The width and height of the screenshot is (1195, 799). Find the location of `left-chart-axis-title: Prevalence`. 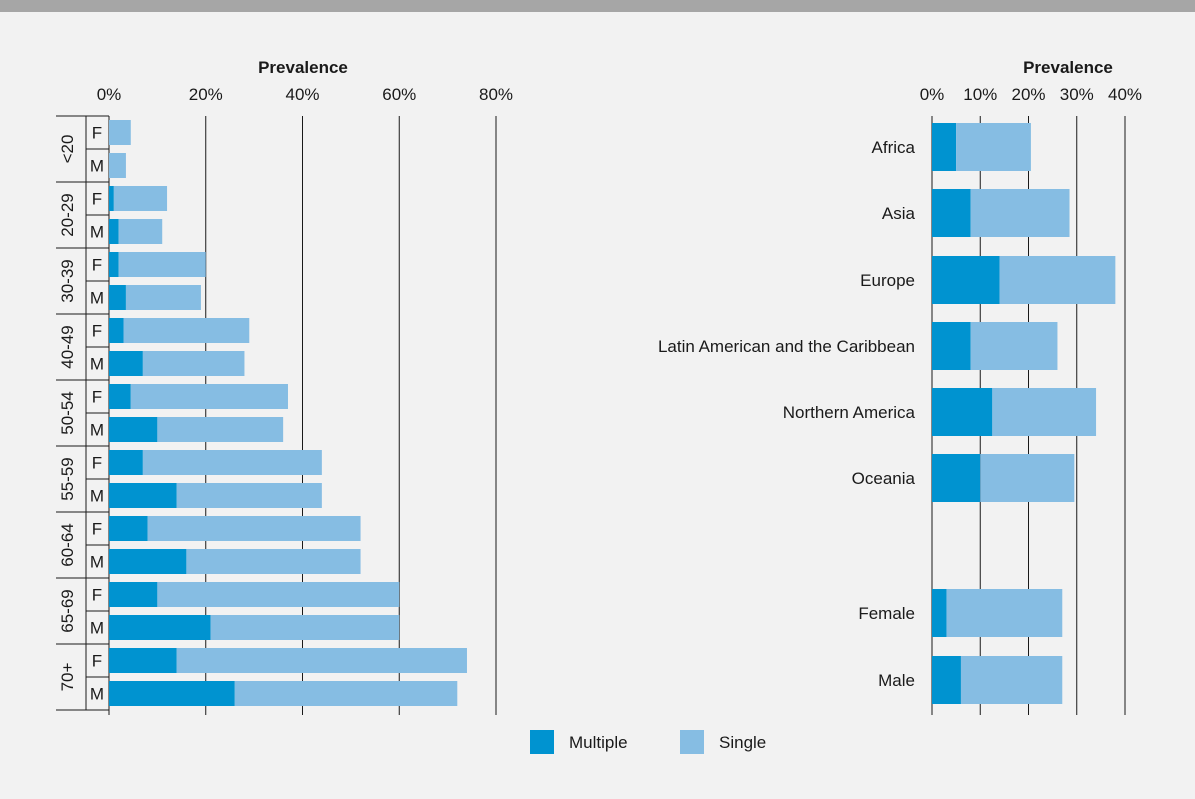

left-chart-axis-title: Prevalence is located at coordinates (303, 67).